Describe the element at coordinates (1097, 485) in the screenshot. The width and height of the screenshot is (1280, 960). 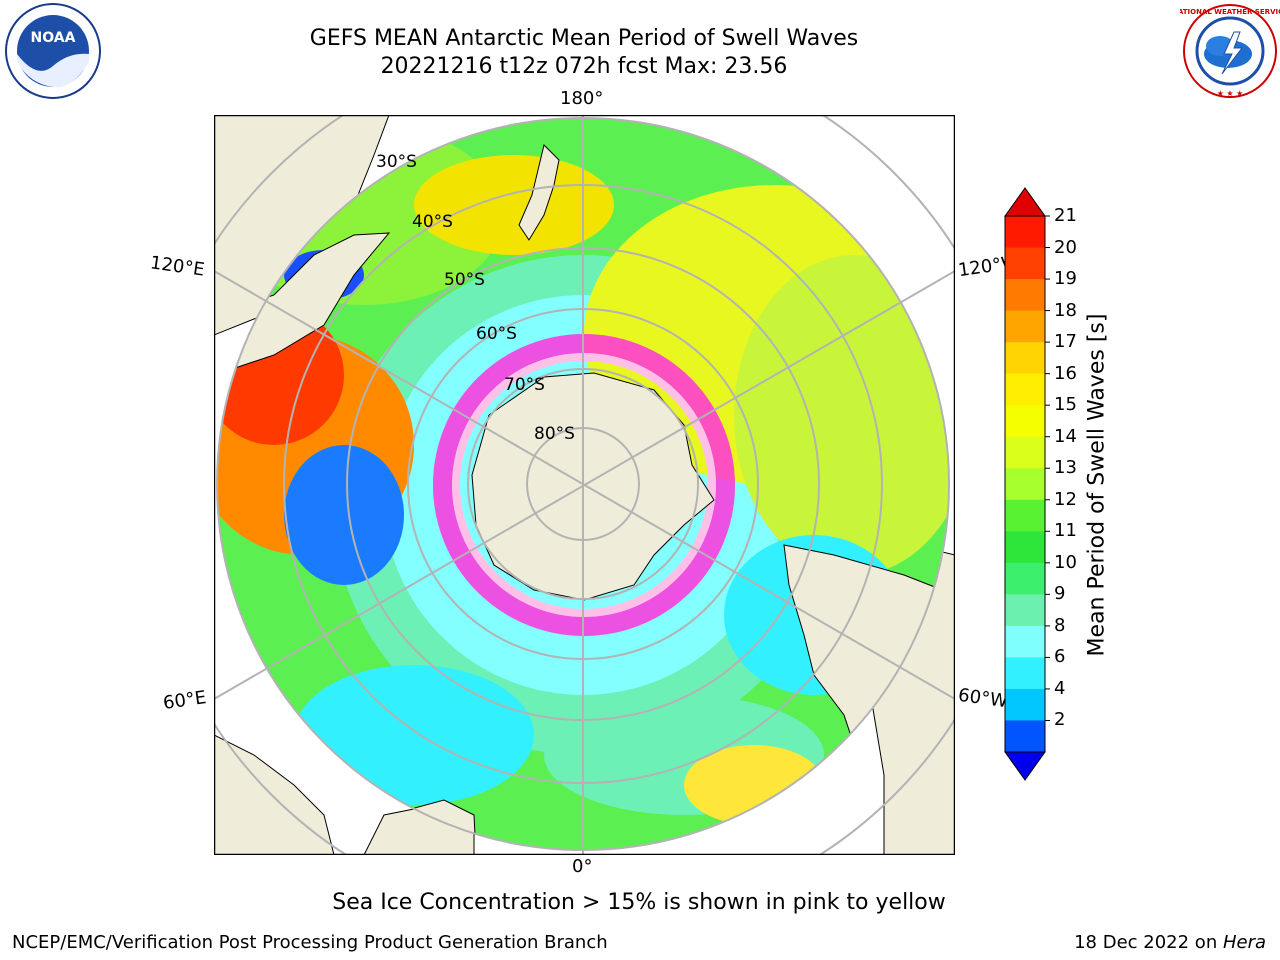
I see `colorbar-label: Mean Period of Swell Waves [s]` at that location.